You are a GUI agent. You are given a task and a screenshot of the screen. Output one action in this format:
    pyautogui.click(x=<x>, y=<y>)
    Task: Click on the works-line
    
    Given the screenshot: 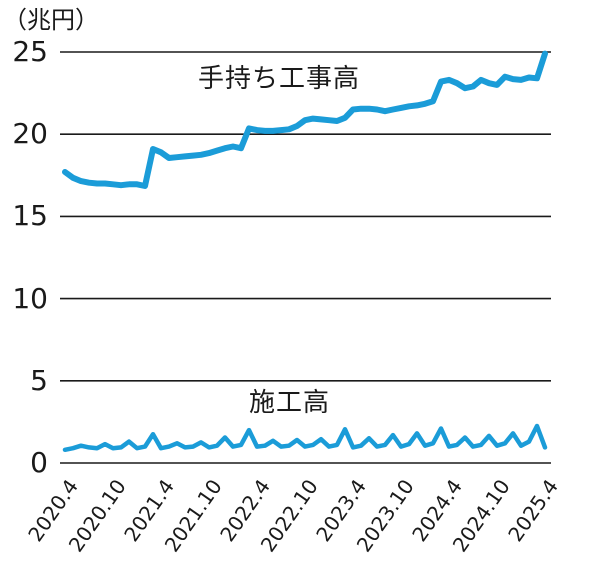 What is the action you would take?
    pyautogui.click(x=305, y=438)
    